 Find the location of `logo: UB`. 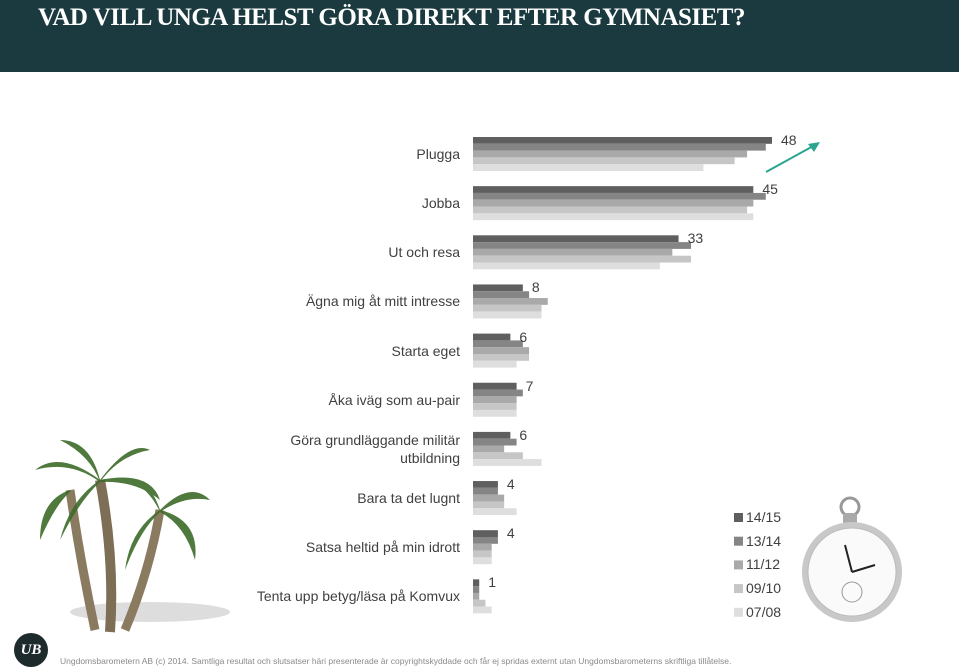

logo: UB is located at coordinates (31, 650).